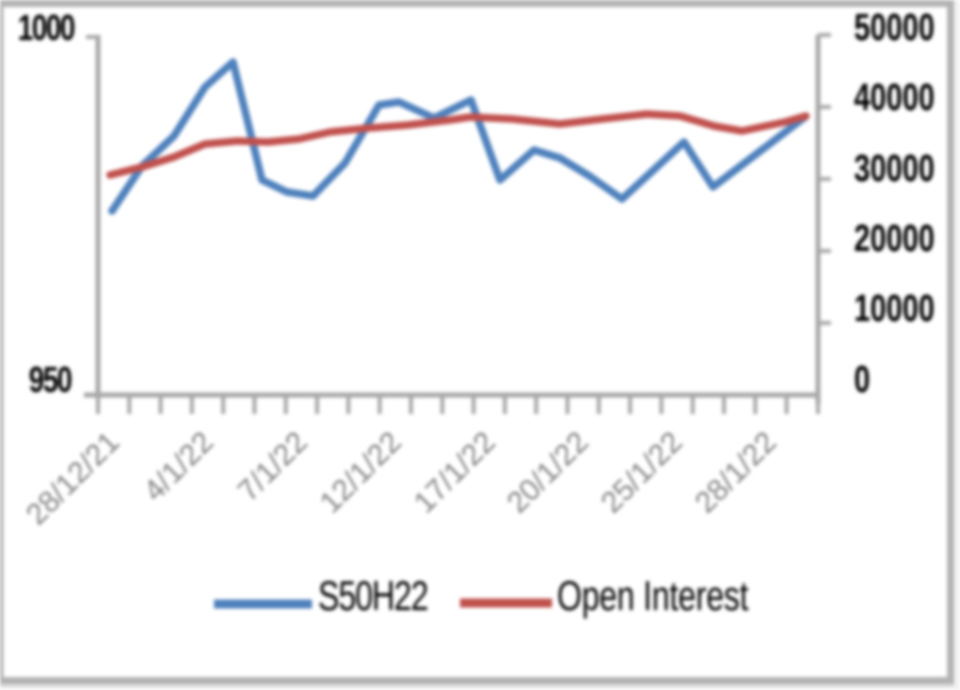 This screenshot has height=690, width=960. Describe the element at coordinates (46, 27) in the screenshot. I see `svg-text: 1000` at that location.